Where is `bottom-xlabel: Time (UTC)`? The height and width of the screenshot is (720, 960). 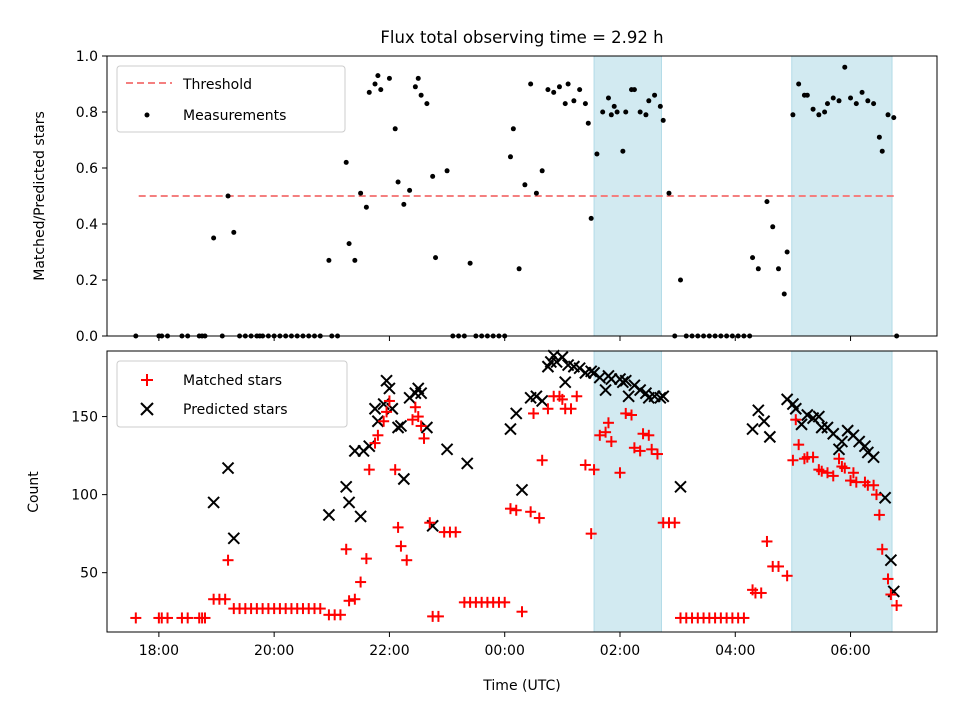 bottom-xlabel: Time (UTC) is located at coordinates (521, 686).